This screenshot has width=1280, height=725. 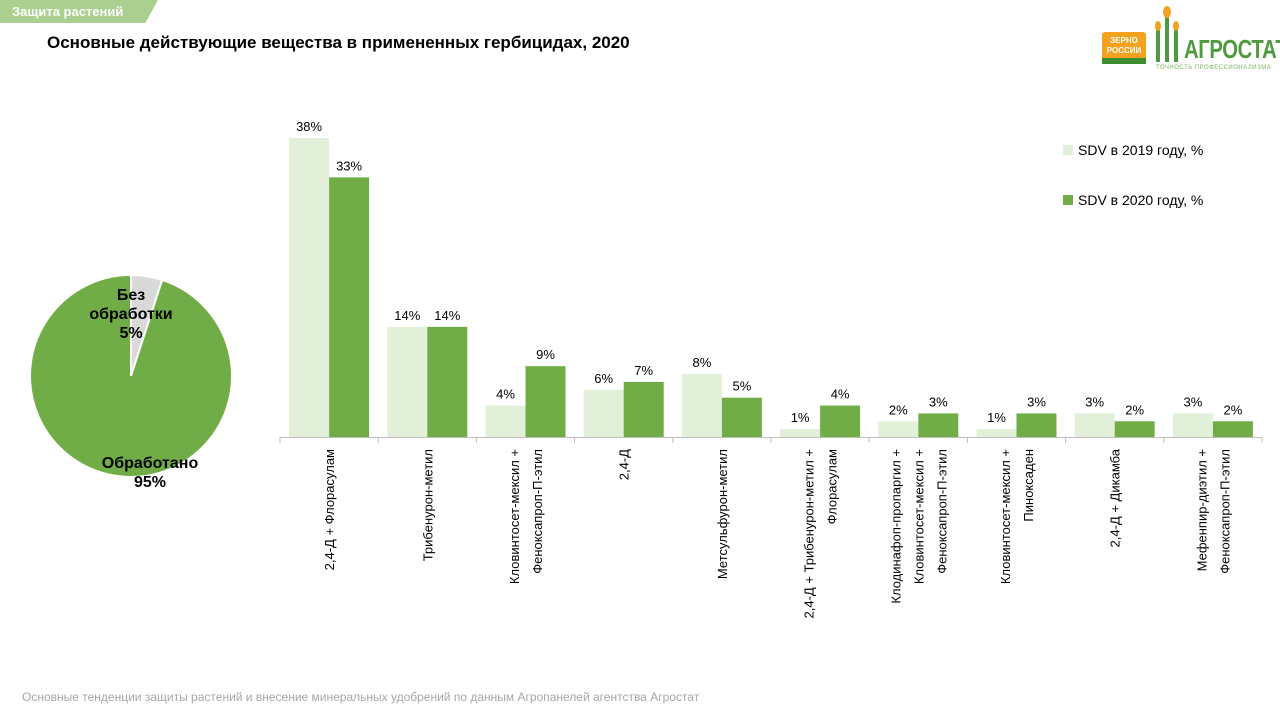 What do you see at coordinates (526, 516) in the screenshot?
I see `category-label: Кловинтосет-мексил + Феноксапроп-П-этил` at bounding box center [526, 516].